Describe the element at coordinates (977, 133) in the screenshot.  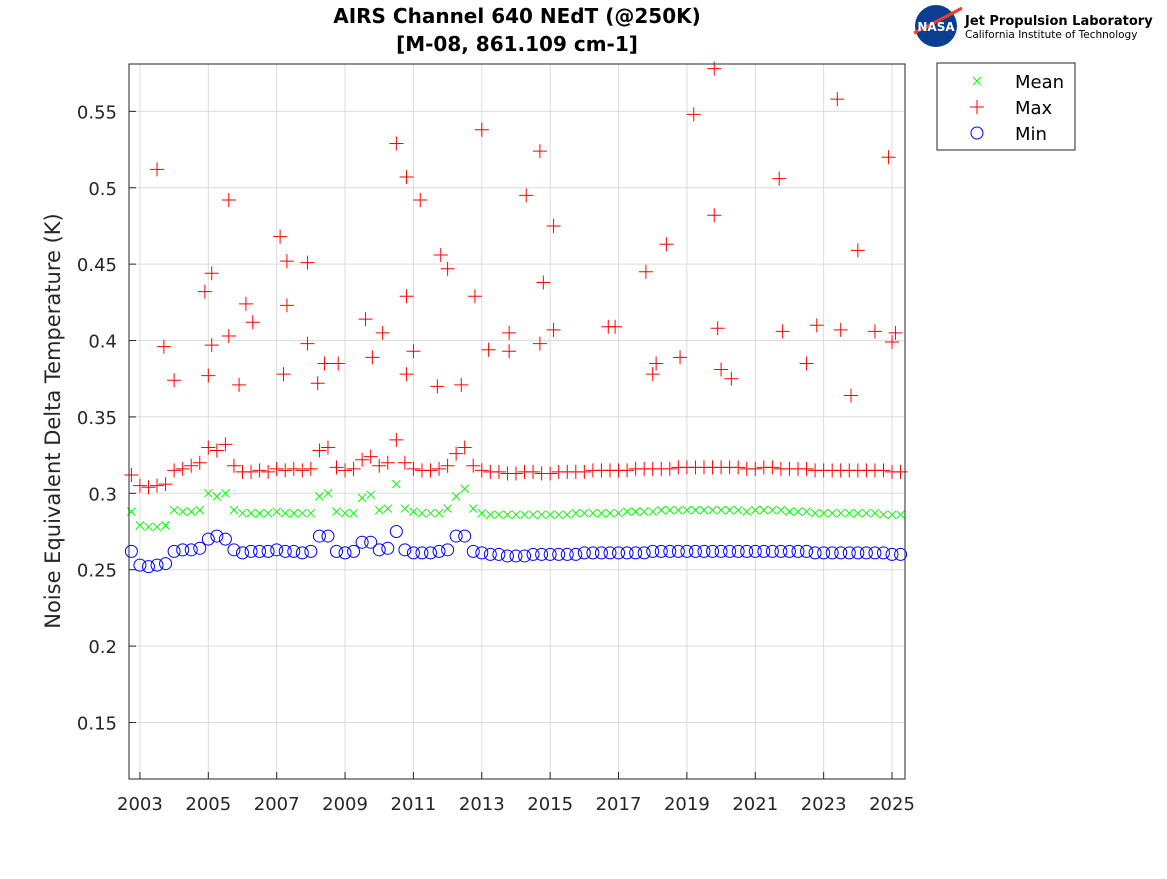
I see `legend-marker-min` at that location.